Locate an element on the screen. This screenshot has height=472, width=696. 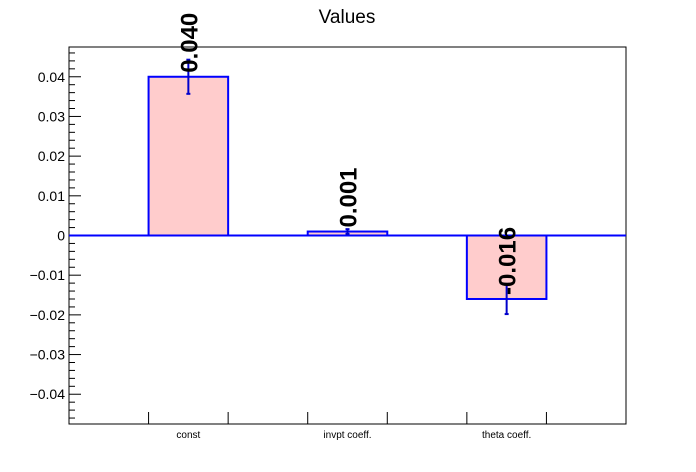
y-tick-label: 0 is located at coordinates (61, 236).